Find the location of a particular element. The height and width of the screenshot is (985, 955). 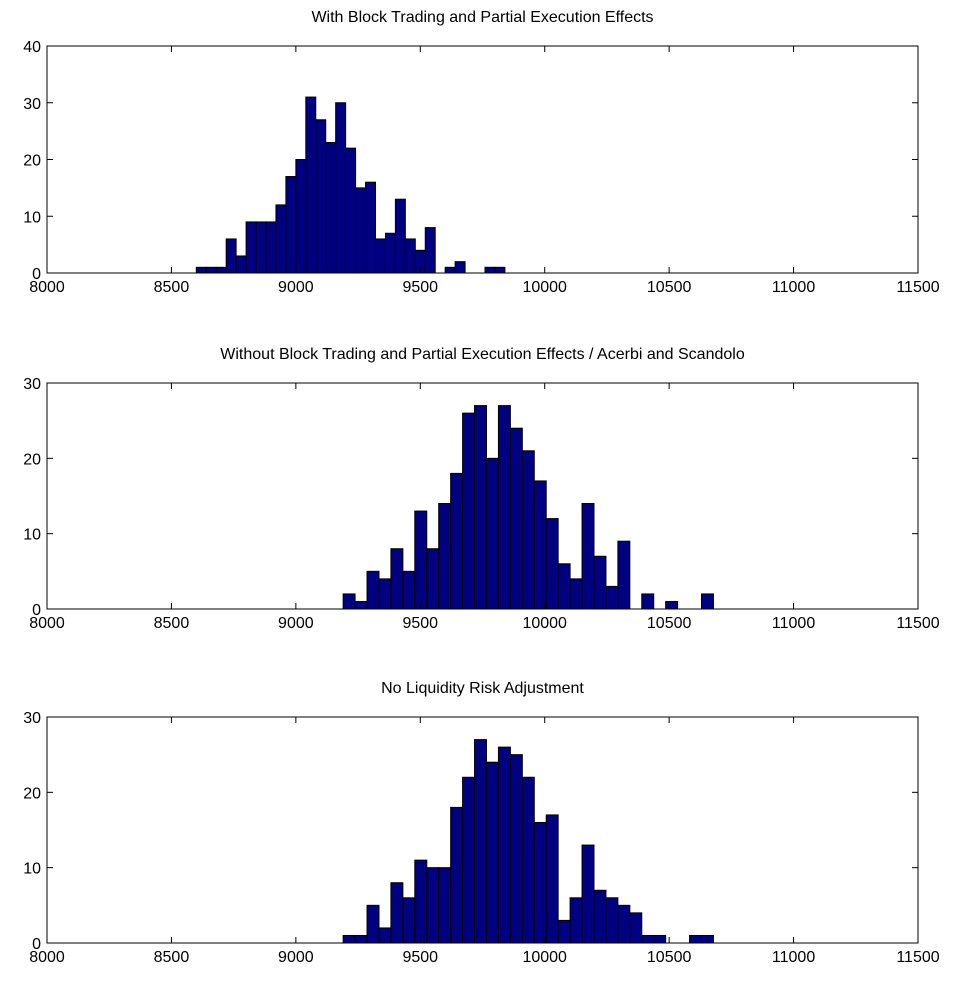

chart-title: No Liquidity Risk Adjustment is located at coordinates (482, 688).